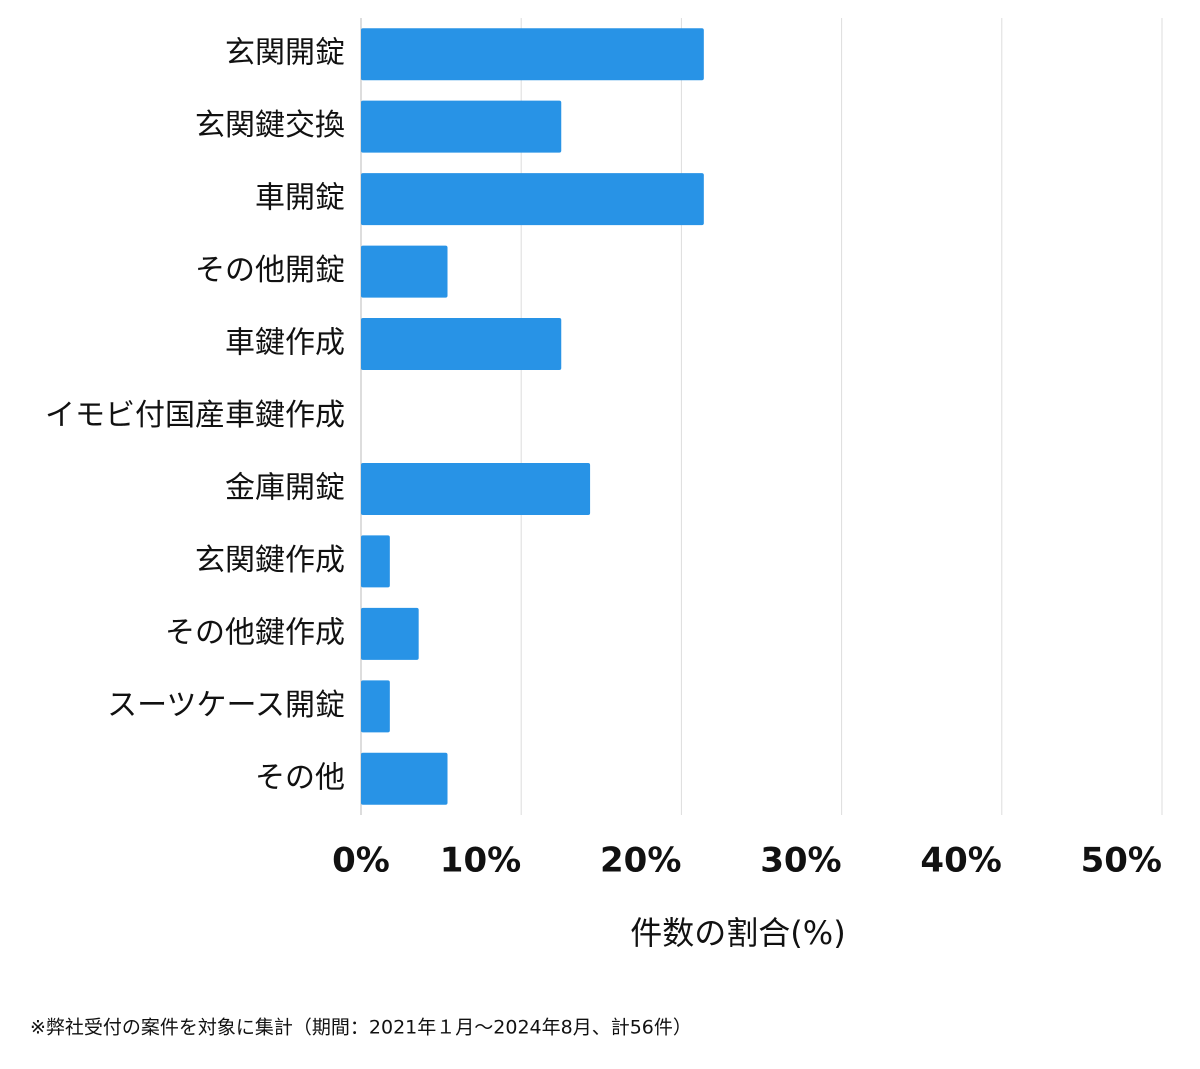 Image resolution: width=1200 pixels, height=1069 pixels. Describe the element at coordinates (737, 933) in the screenshot. I see `x-axis-title: 件数の割合(%)` at that location.